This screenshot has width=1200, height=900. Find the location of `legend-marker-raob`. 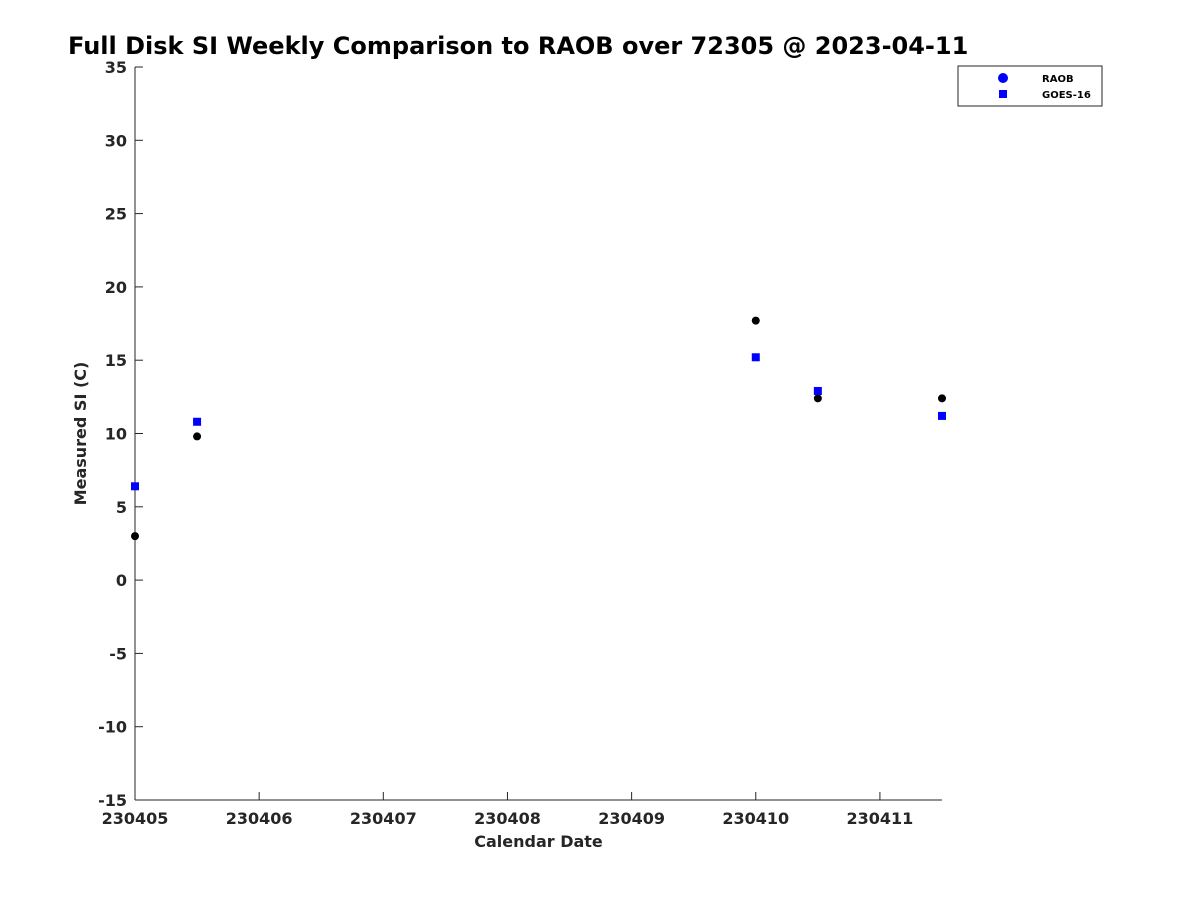

legend-marker-raob is located at coordinates (1003, 78).